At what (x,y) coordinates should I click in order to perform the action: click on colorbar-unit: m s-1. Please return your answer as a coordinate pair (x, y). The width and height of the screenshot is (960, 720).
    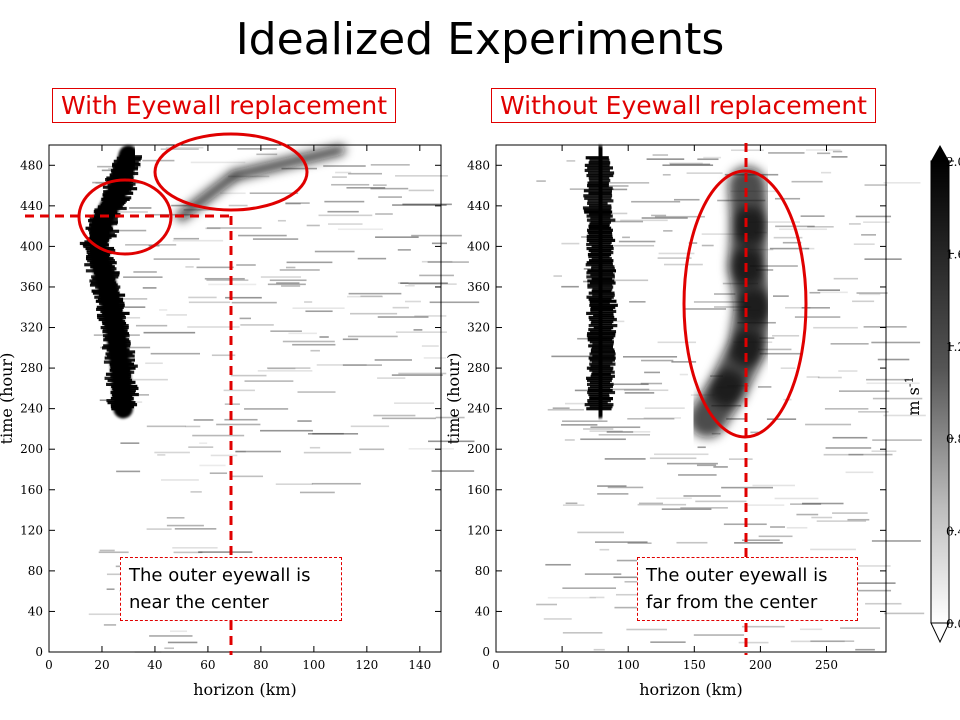
    Looking at the image, I should click on (913, 395).